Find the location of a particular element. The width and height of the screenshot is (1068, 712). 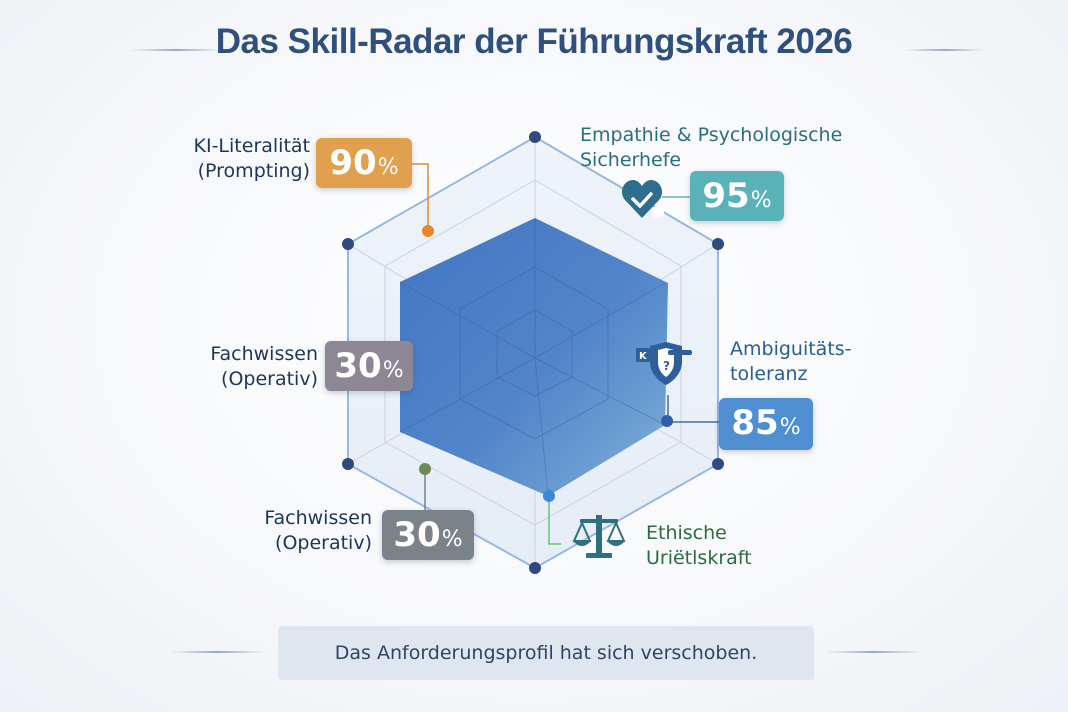

ki-dot is located at coordinates (428, 231).